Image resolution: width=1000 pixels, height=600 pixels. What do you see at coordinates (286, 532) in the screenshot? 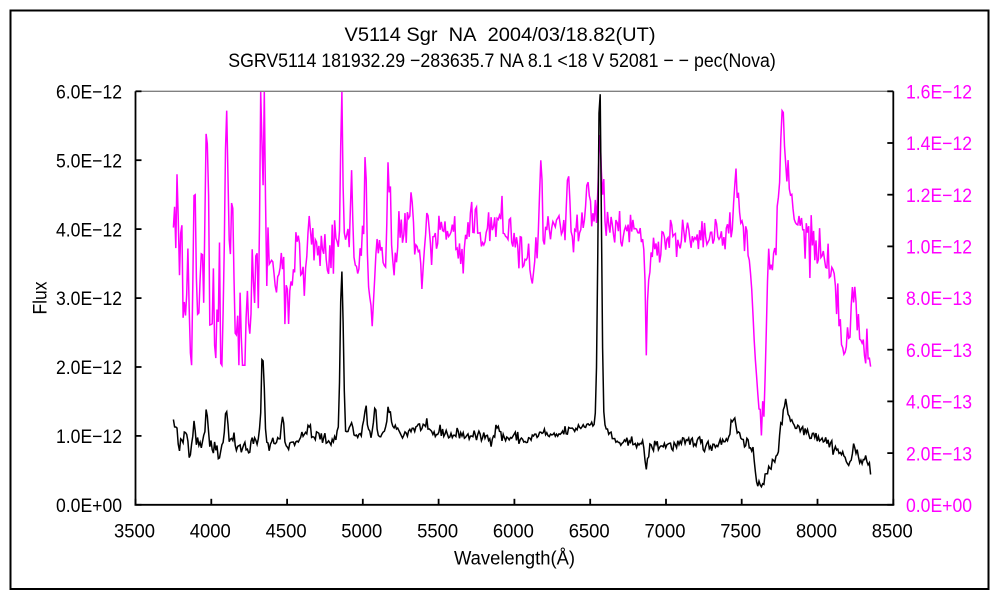
I see `svg-text: 4500` at bounding box center [286, 532].